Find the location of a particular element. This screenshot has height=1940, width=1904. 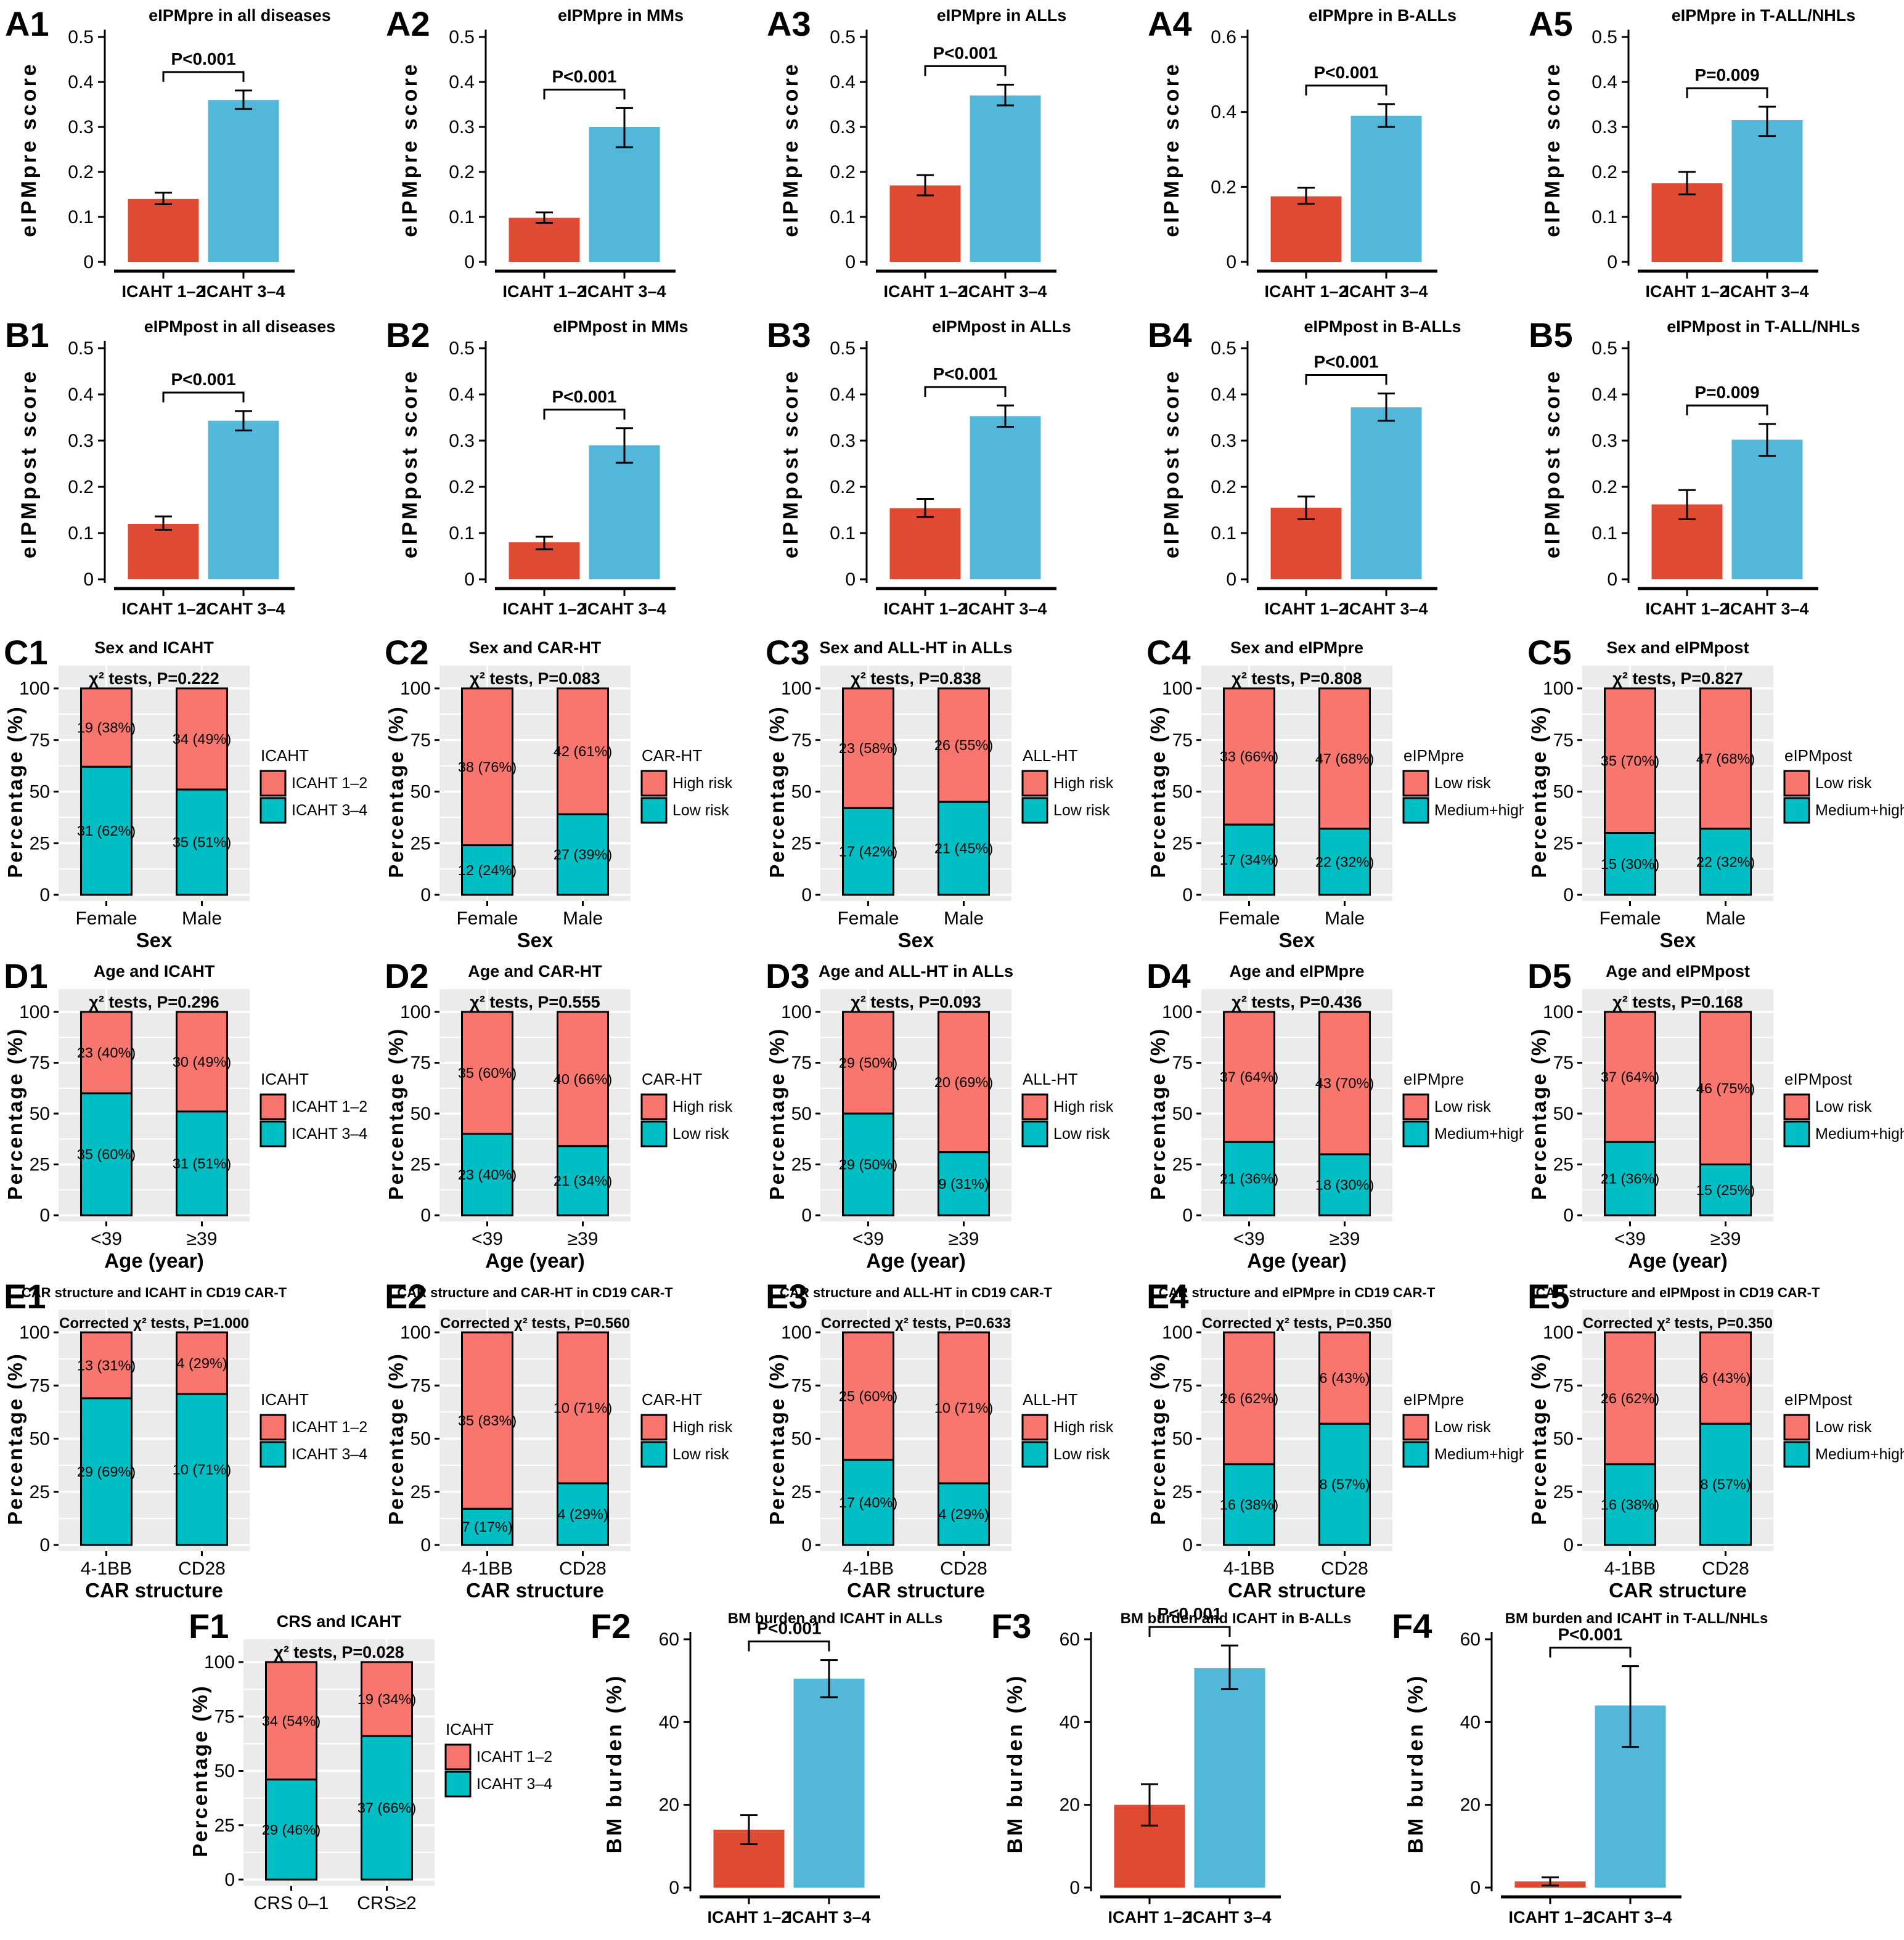

panel-title: CAR structure and eIPMpre in CD19 CAR-T is located at coordinates (1297, 1292).